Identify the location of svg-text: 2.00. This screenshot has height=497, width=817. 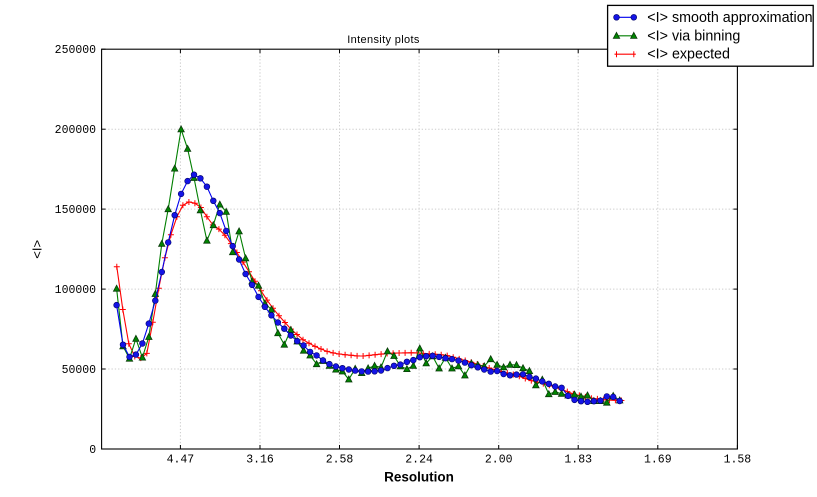
(499, 460).